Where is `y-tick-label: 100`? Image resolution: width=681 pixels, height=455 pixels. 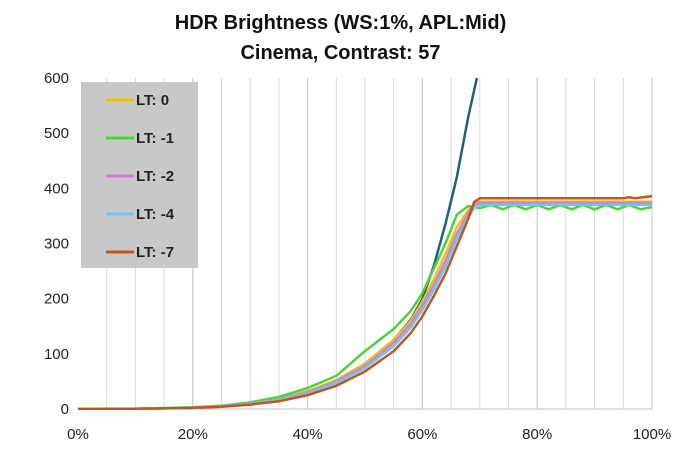
y-tick-label: 100 is located at coordinates (56, 354).